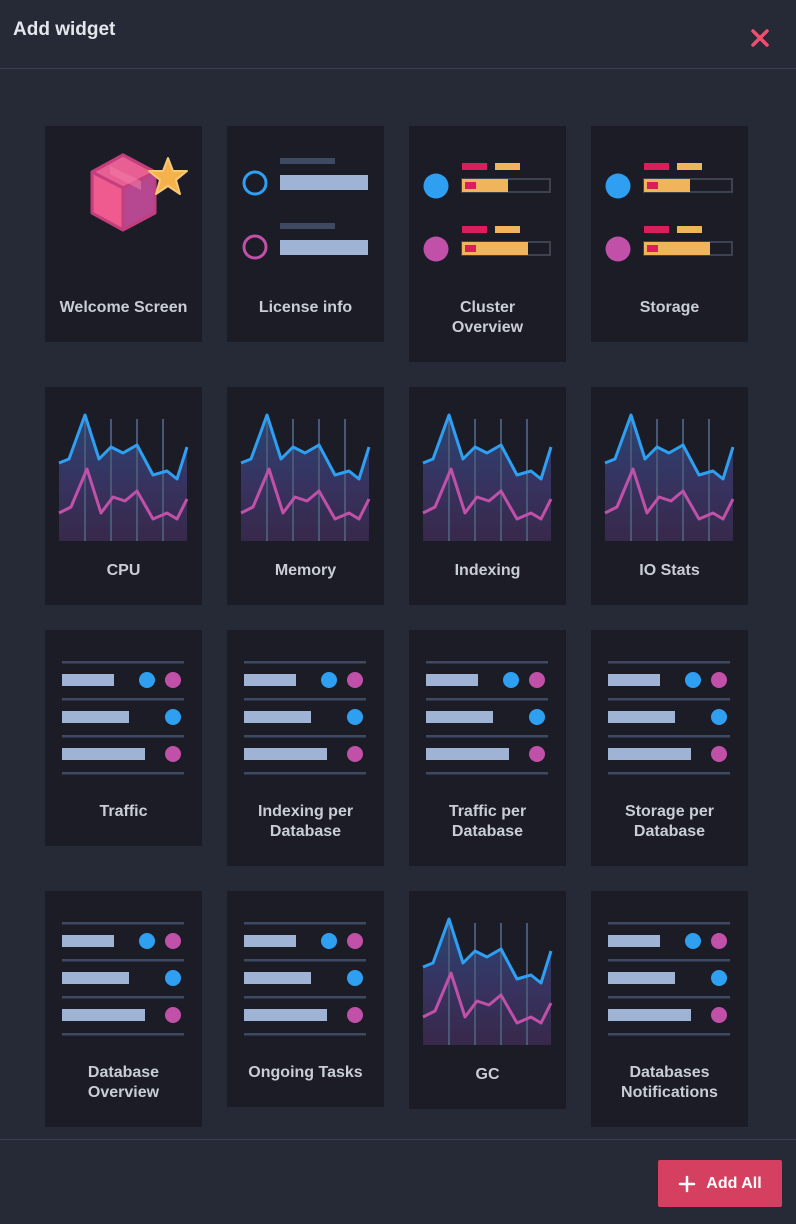 The image size is (796, 1224). I want to click on widget-label: Ongoing Tasks, so click(305, 1072).